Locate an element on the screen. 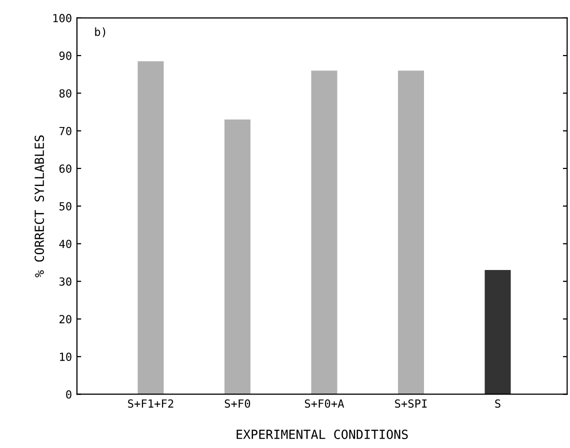 The width and height of the screenshot is (570, 448). x-tick-label: S+F1+F2 is located at coordinates (151, 403).